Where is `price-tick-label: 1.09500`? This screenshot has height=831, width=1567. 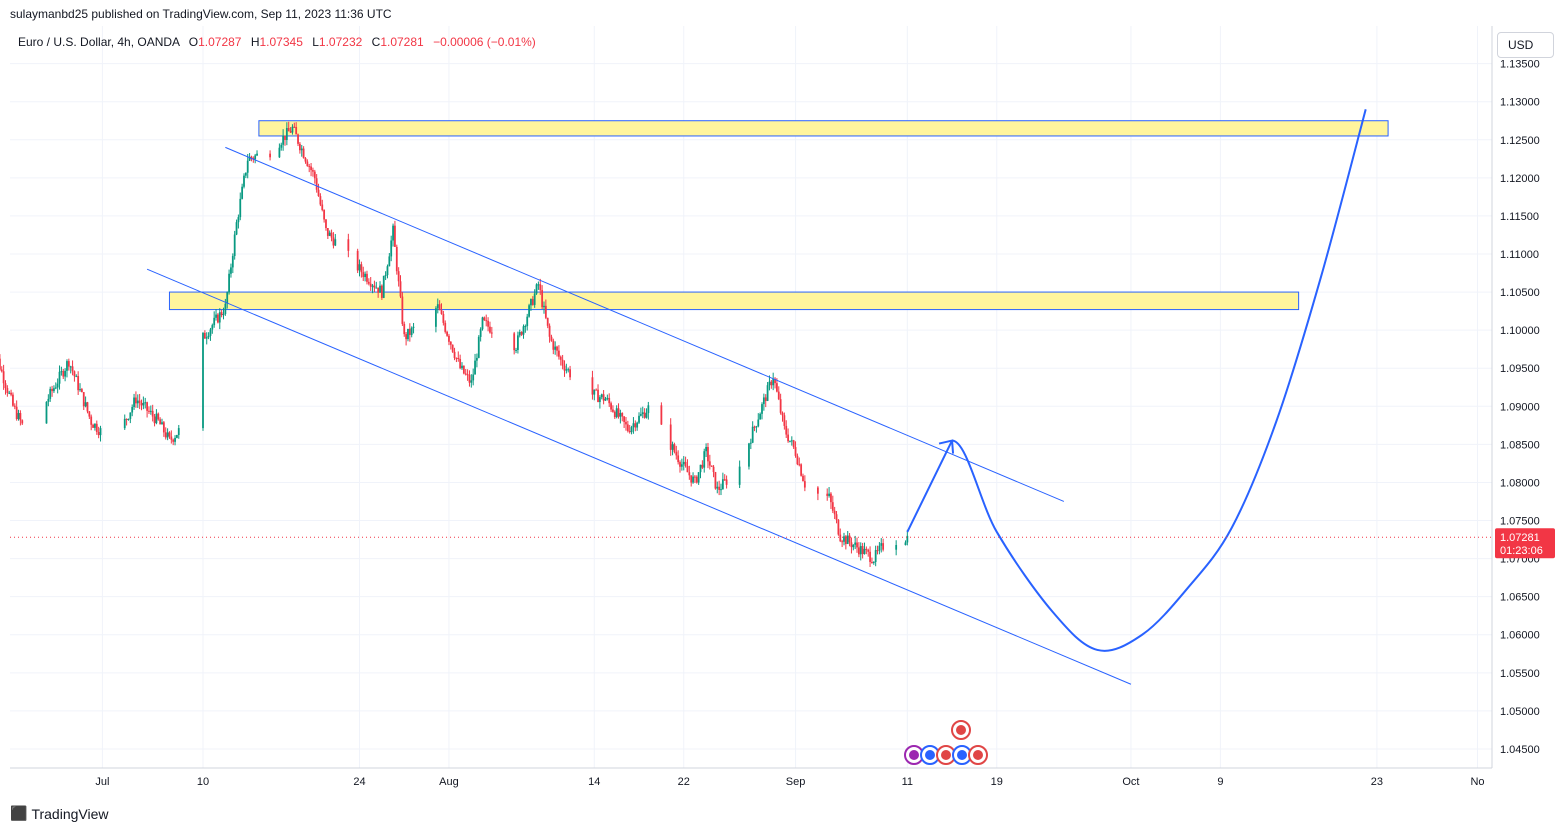 price-tick-label: 1.09500 is located at coordinates (1520, 369).